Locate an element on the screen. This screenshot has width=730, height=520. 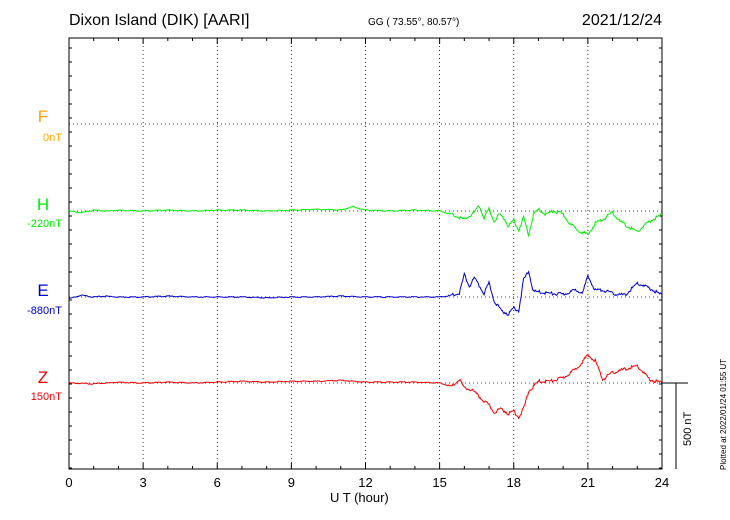
channel-baseline-E: -880nT is located at coordinates (44, 311).